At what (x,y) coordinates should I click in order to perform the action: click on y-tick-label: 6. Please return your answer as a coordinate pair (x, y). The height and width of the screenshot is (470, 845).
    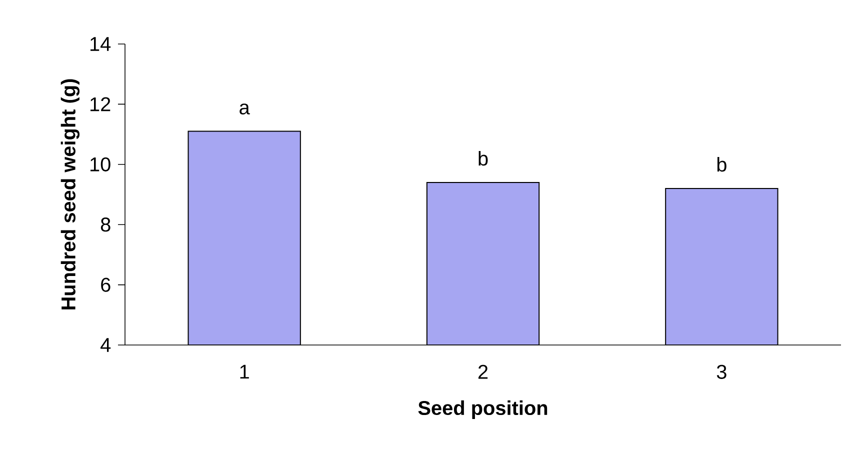
    Looking at the image, I should click on (105, 285).